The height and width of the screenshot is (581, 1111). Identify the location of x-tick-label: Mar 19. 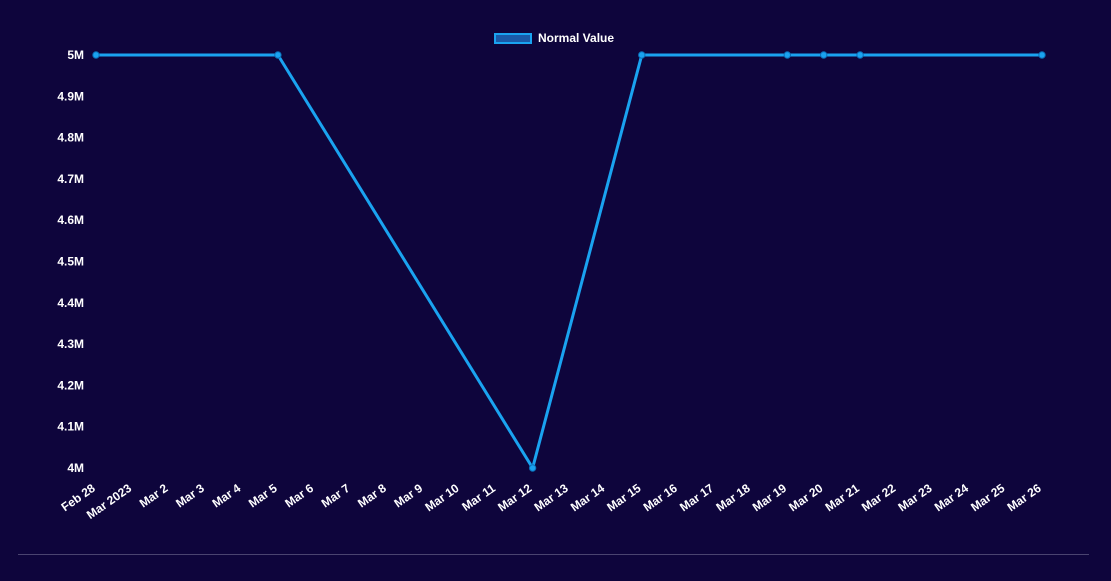
(769, 497).